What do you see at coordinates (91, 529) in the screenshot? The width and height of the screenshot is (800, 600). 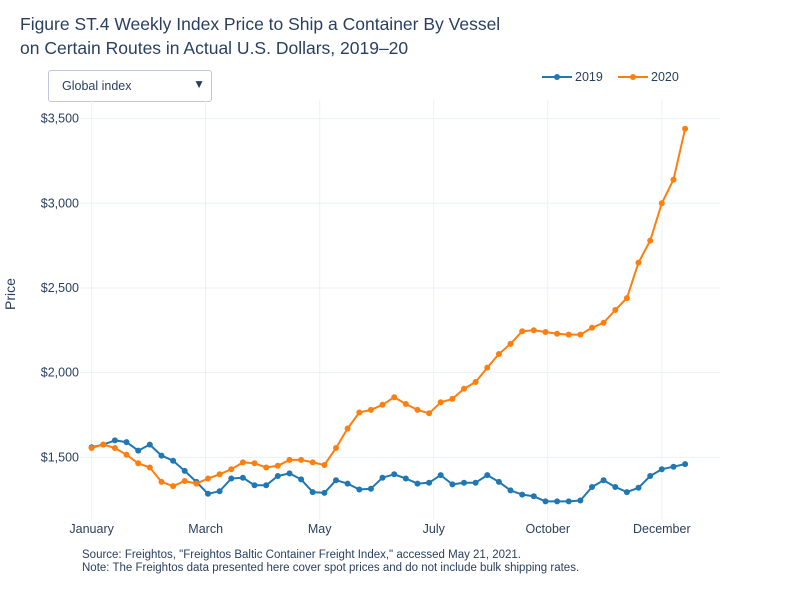 I see `x-tick-label: January` at bounding box center [91, 529].